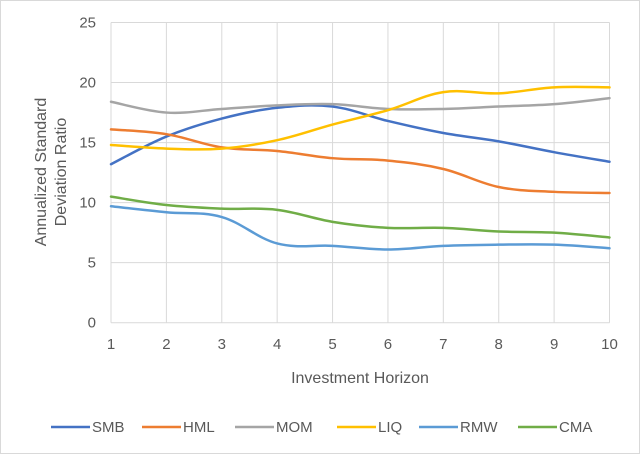  What do you see at coordinates (360, 135) in the screenshot?
I see `series-line-smb` at bounding box center [360, 135].